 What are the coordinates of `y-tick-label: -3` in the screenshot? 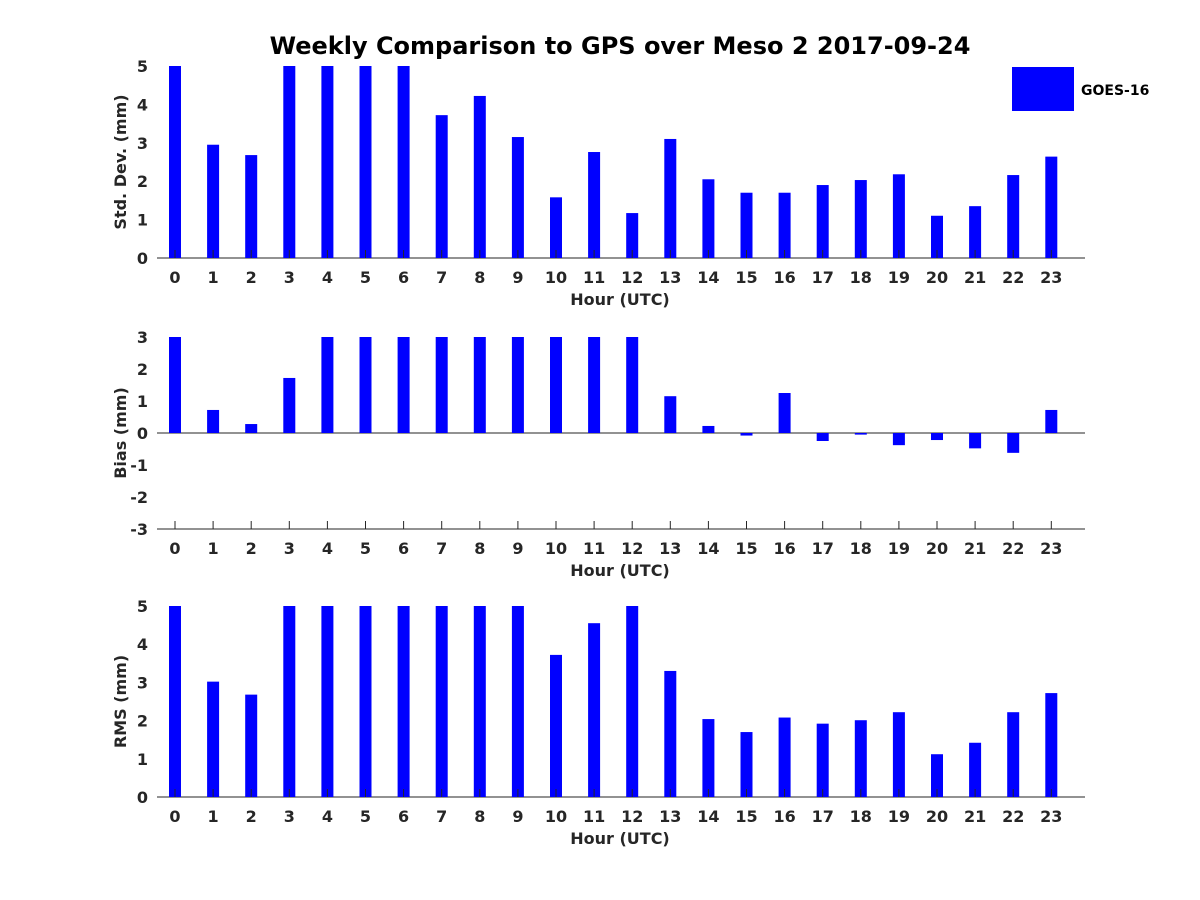 It's located at (139, 529).